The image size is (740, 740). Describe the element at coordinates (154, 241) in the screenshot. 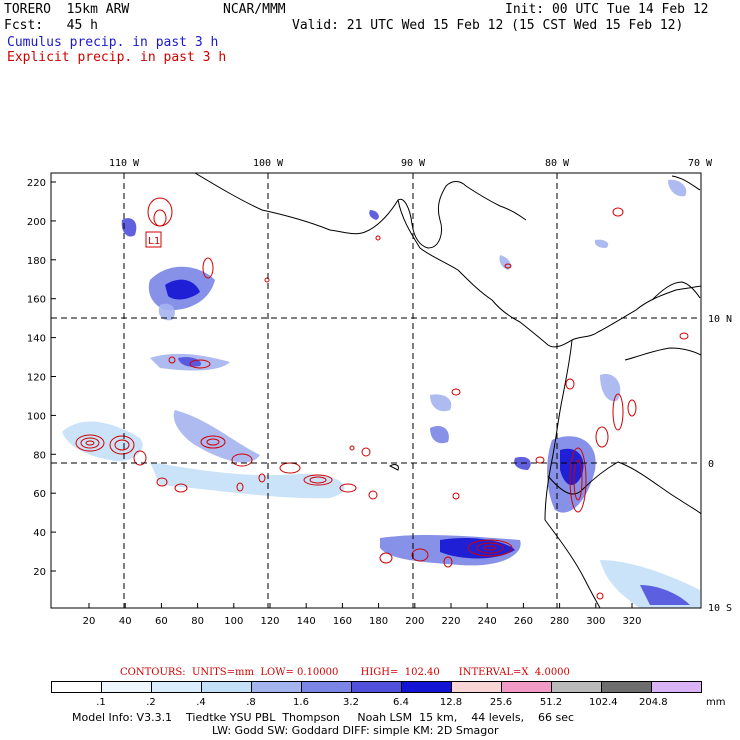

I see `box-label: L1` at that location.